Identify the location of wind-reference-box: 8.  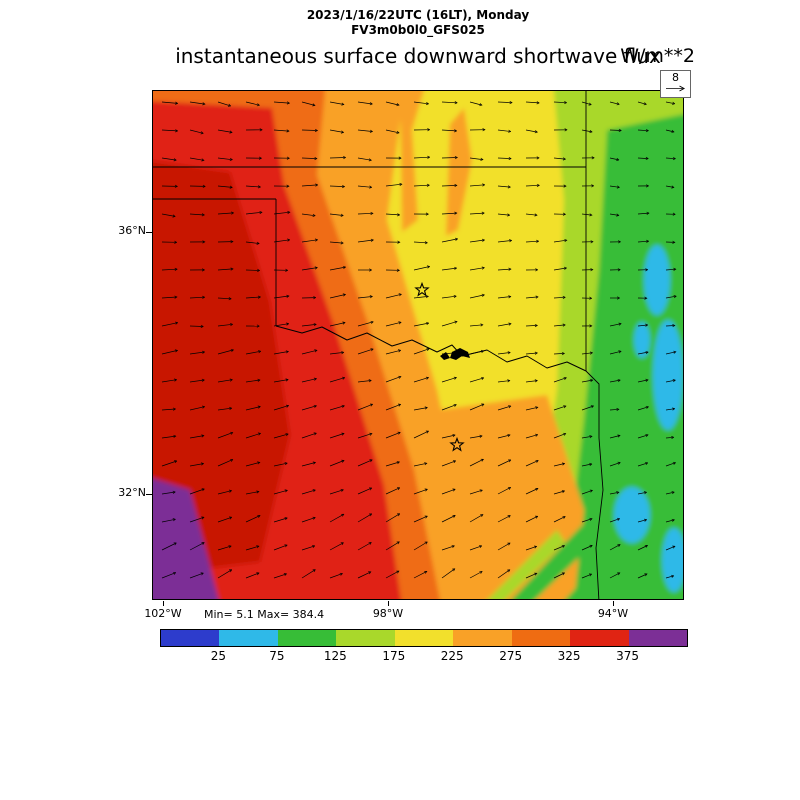
(675, 84).